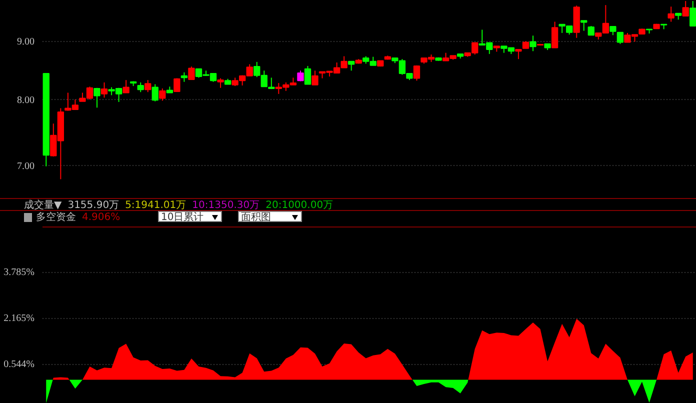  What do you see at coordinates (56, 217) in the screenshot?
I see `chart-title: 多空资金` at bounding box center [56, 217].